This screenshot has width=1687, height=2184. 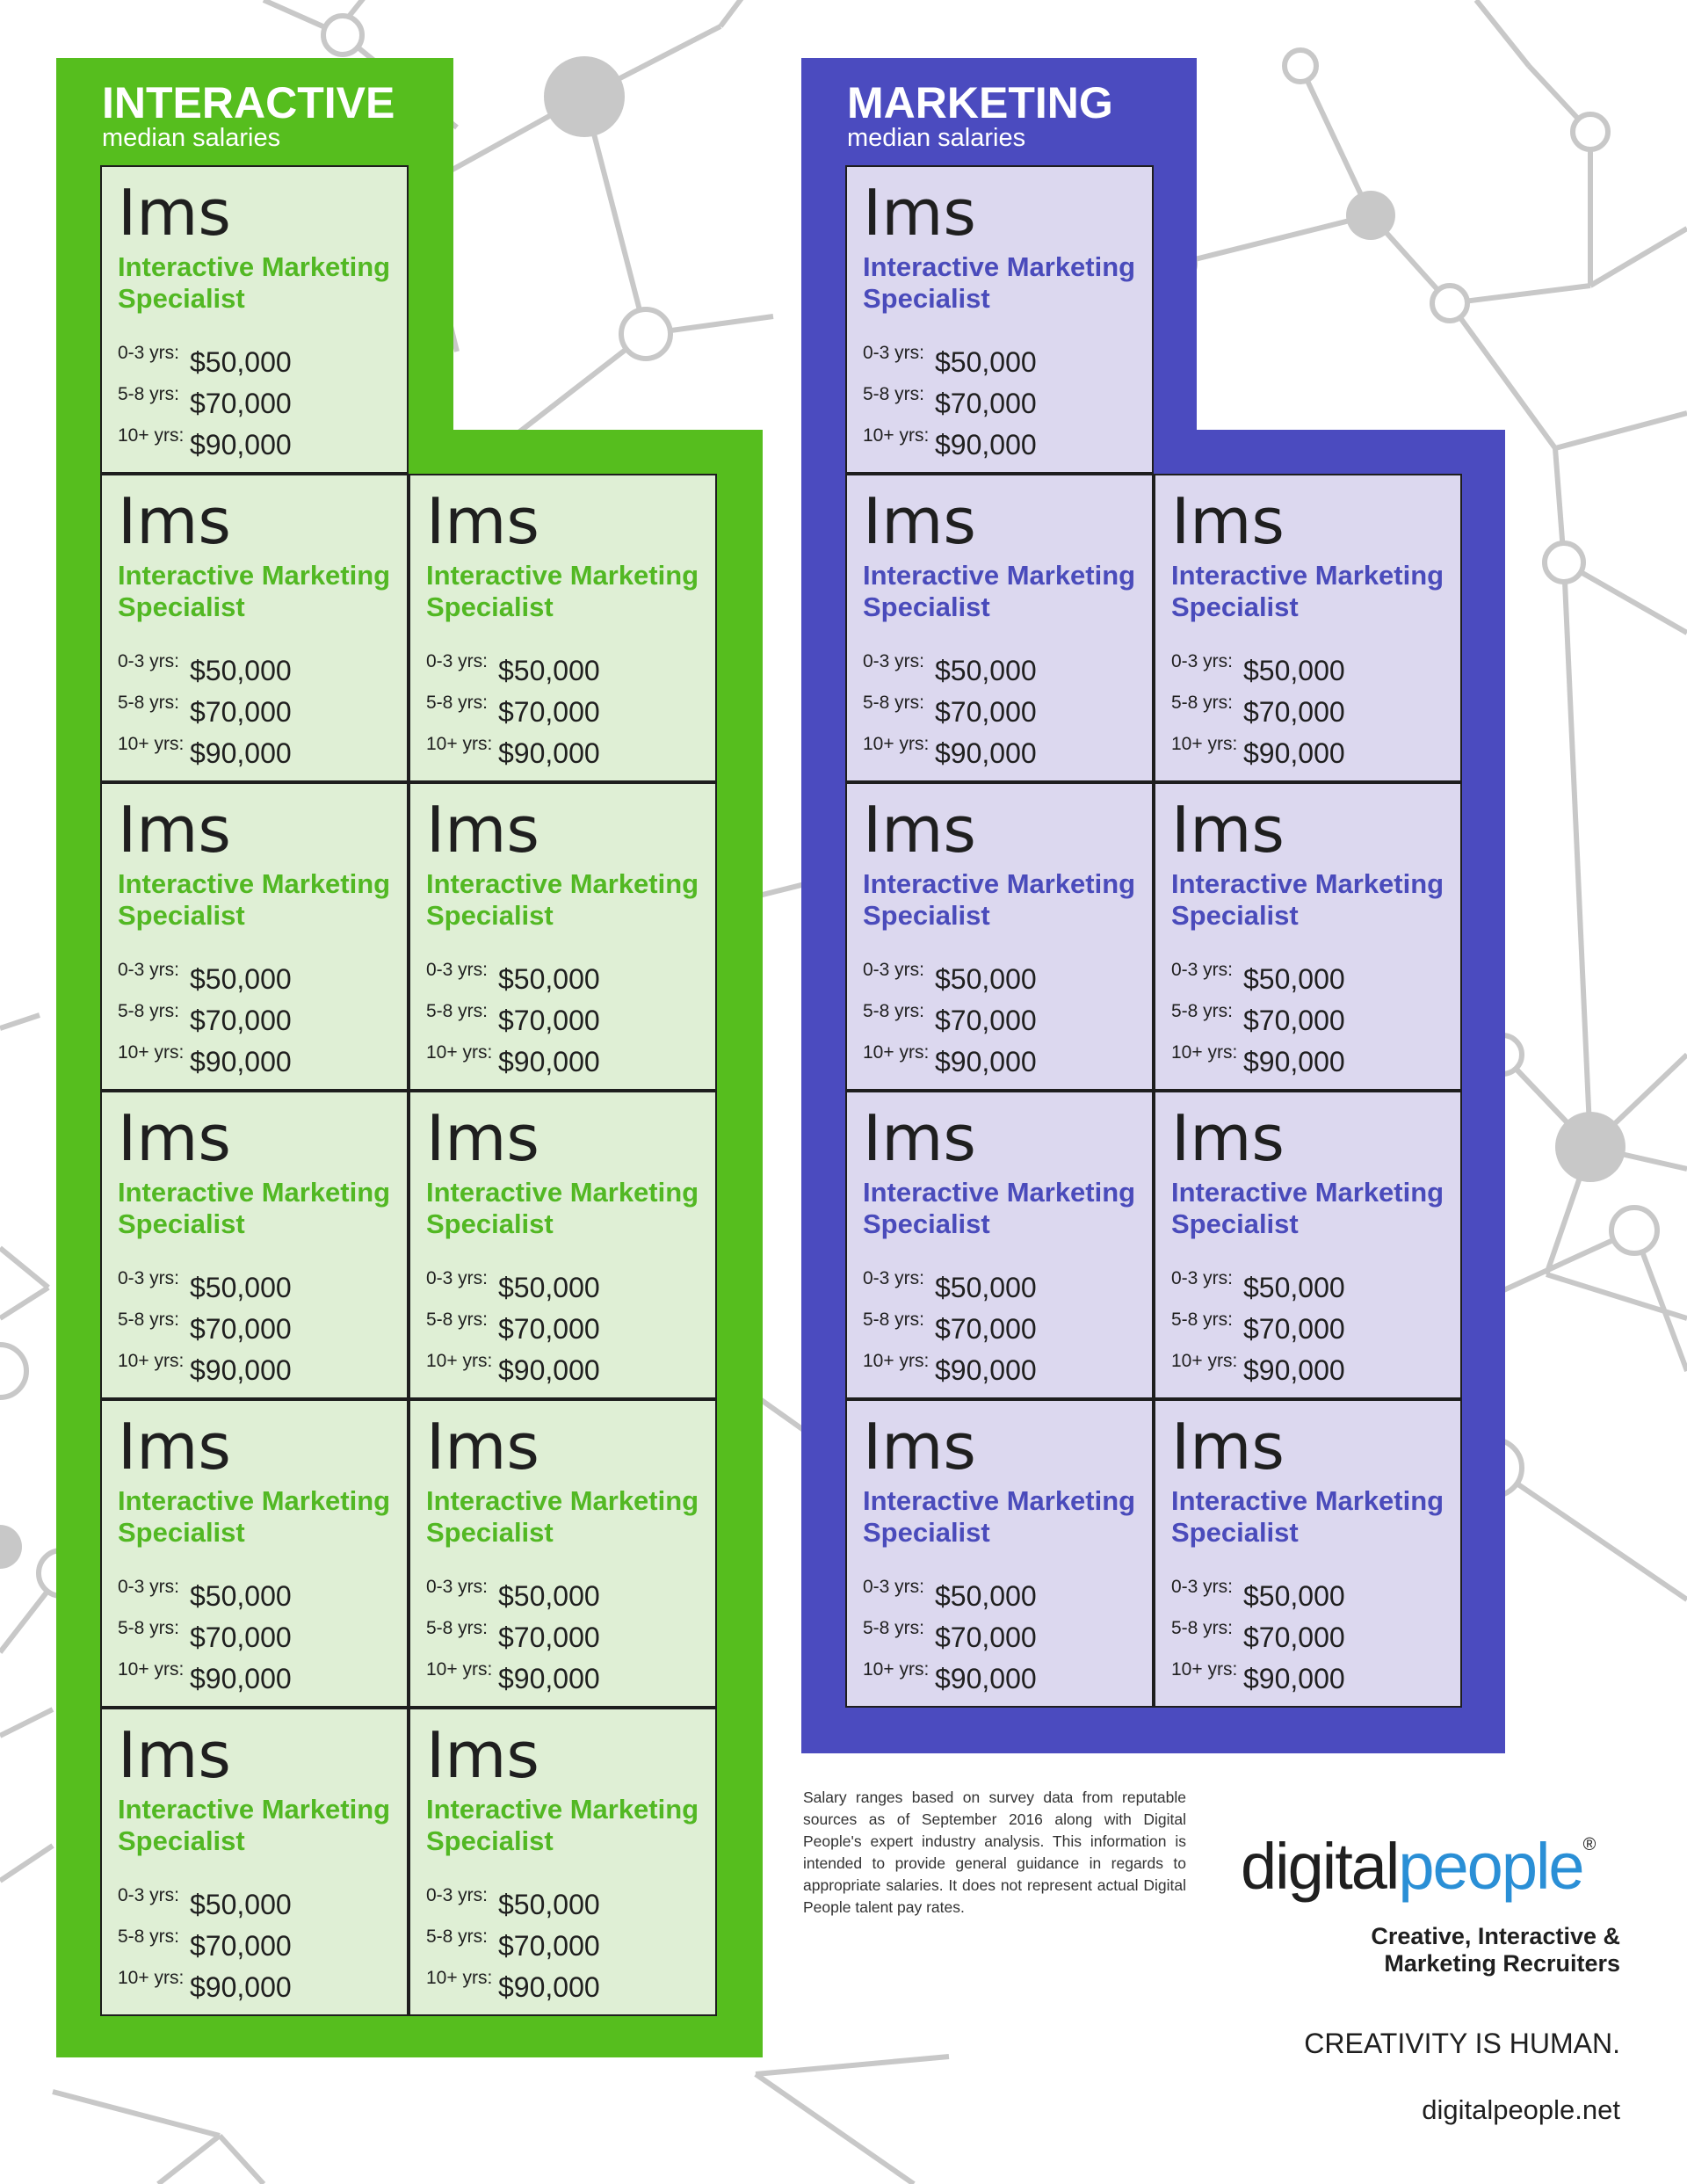 I want to click on marketing-header: MARKETING median salaries, so click(x=980, y=116).